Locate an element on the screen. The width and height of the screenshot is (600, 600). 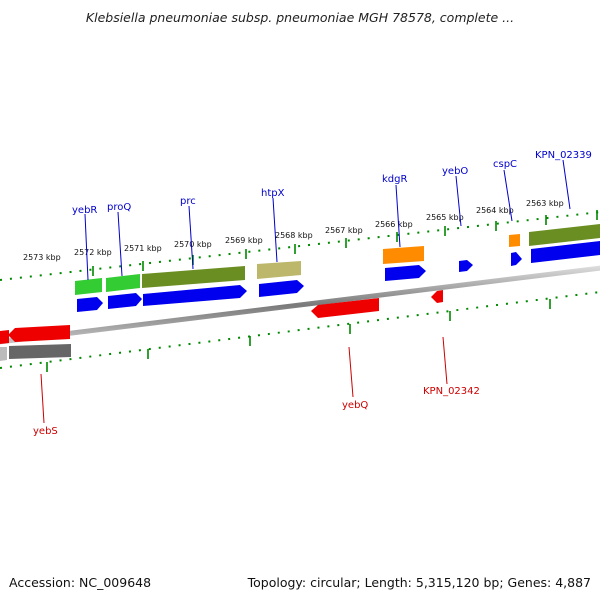
gene-label-KPN_02342: KPN_02342 is located at coordinates (451, 391).